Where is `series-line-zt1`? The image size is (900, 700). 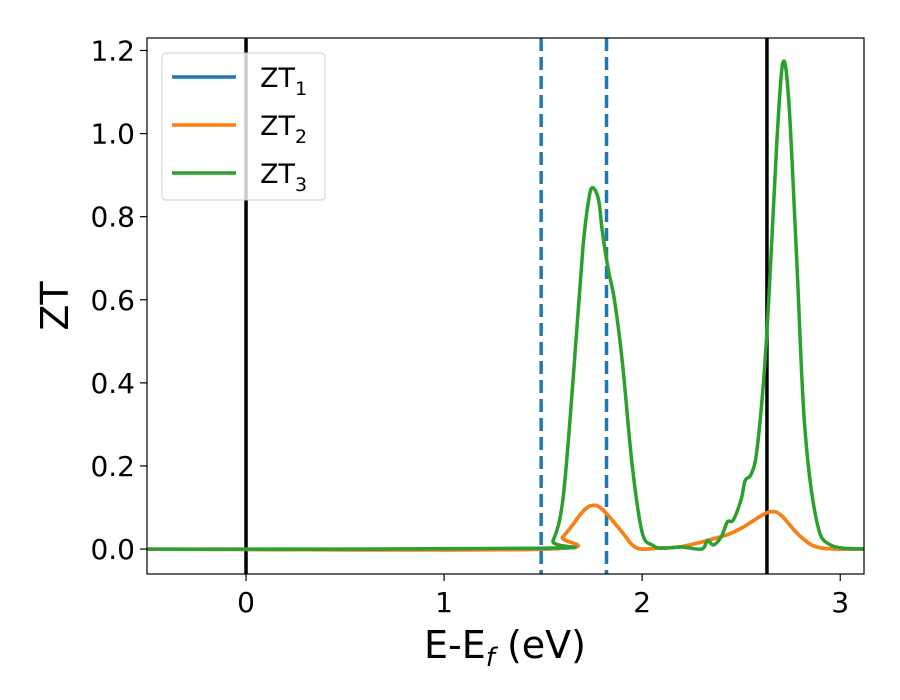
series-line-zt1 is located at coordinates (505, 527).